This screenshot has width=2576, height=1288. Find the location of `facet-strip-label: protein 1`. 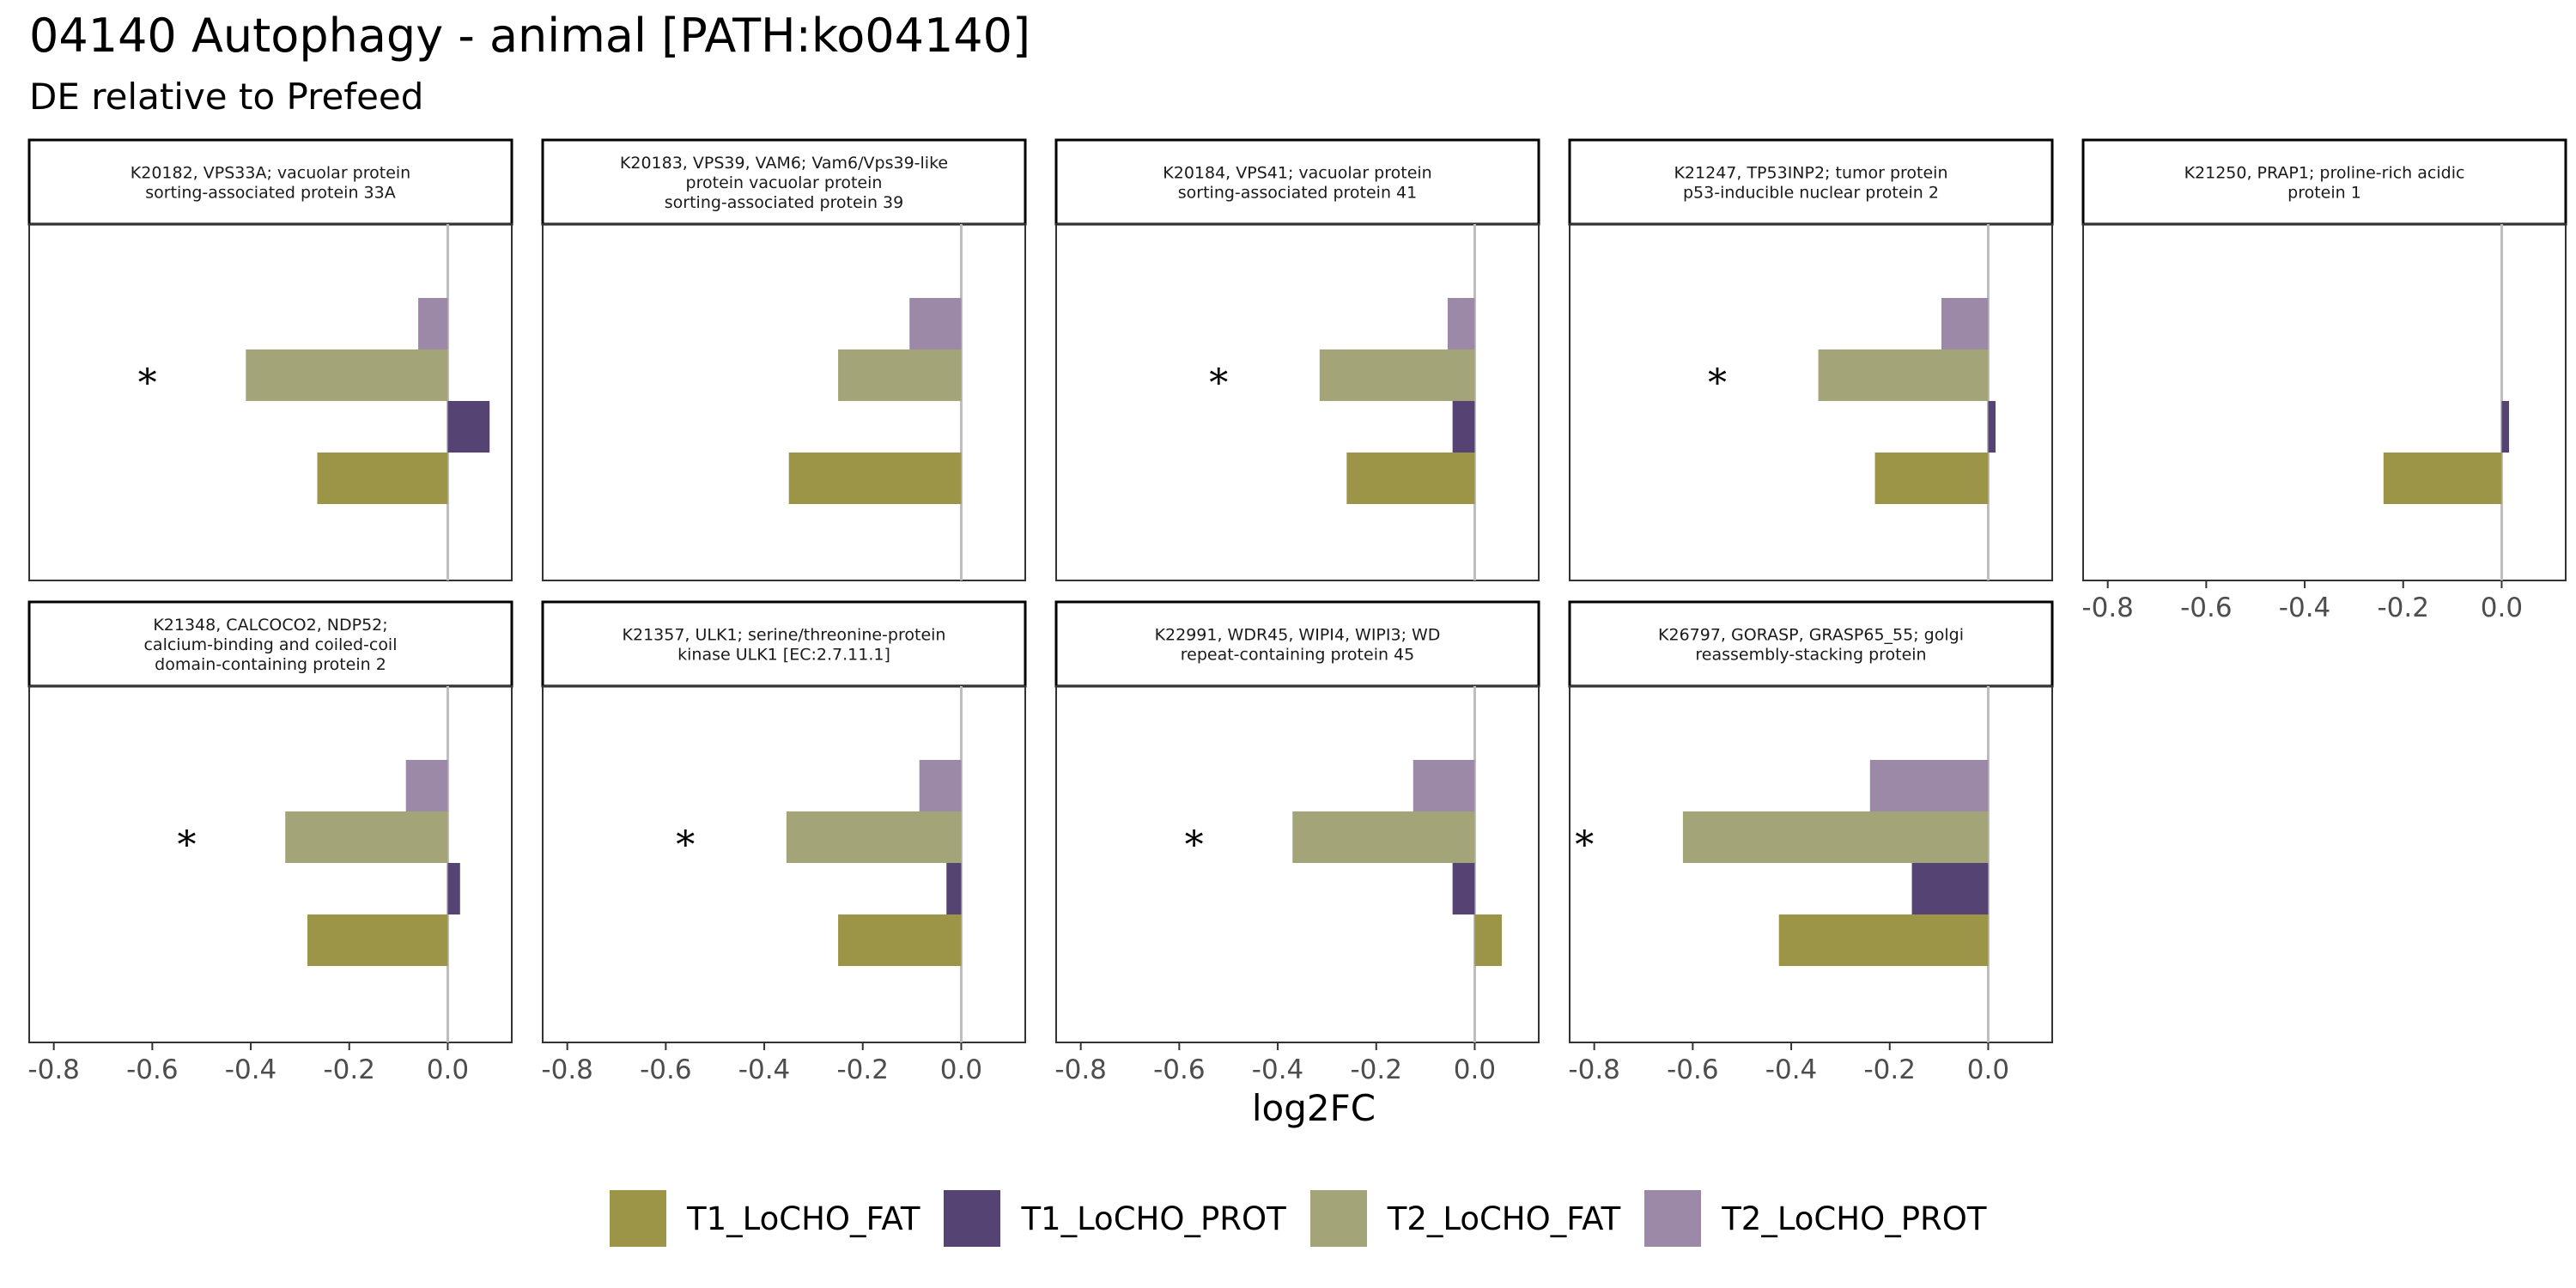

facet-strip-label: protein 1 is located at coordinates (2324, 193).